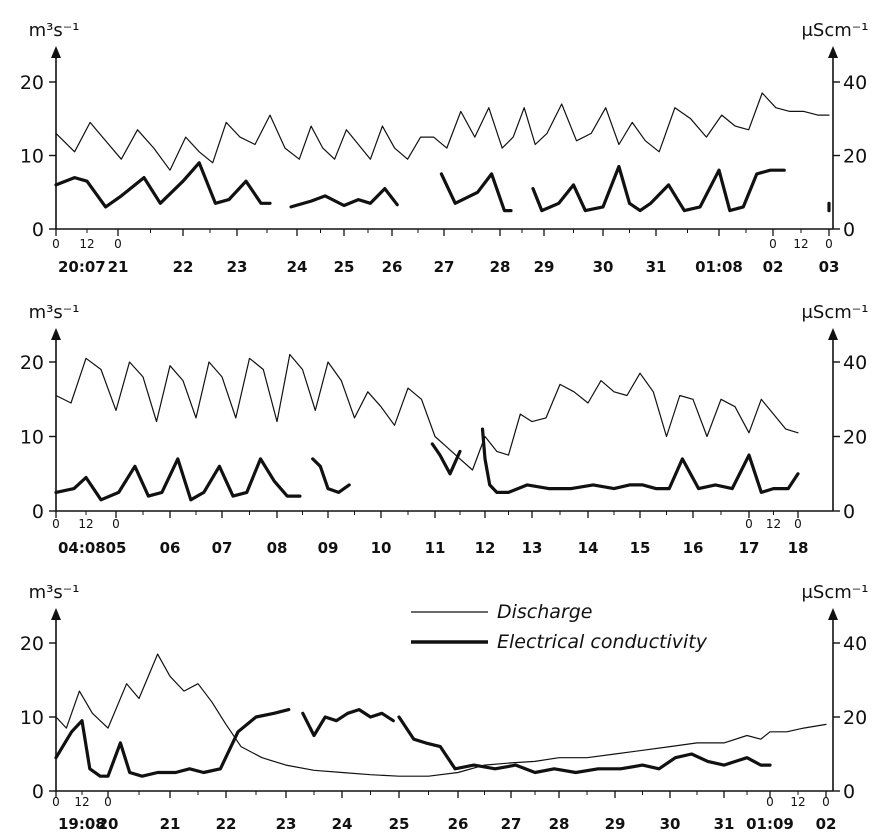 Image resolution: width=890 pixels, height=837 pixels. Describe the element at coordinates (602, 642) in the screenshot. I see `panel-3-legend-conductivity-label: Electrical conductivity` at that location.